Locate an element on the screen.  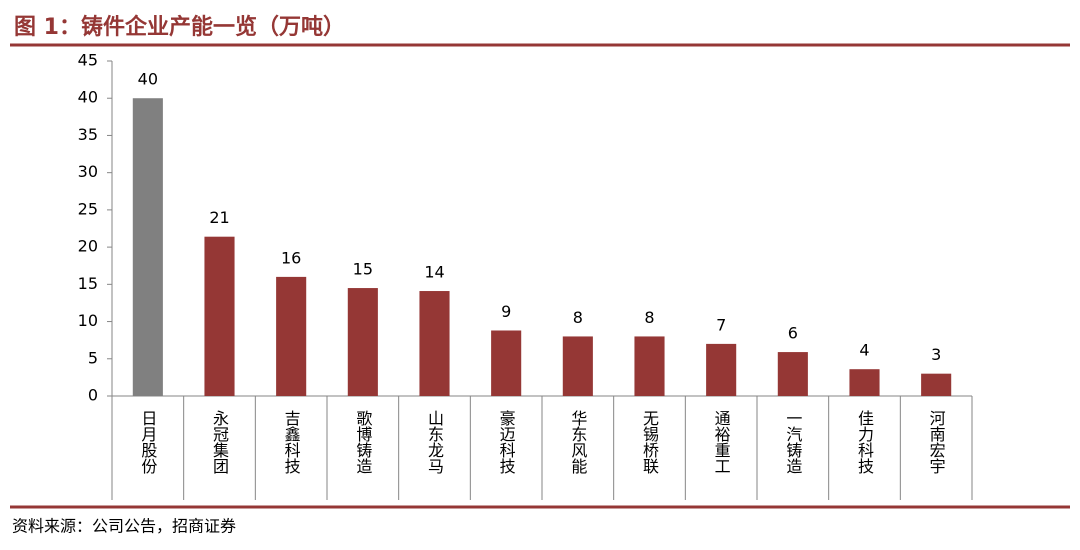
value-label: 15 is located at coordinates (363, 269).